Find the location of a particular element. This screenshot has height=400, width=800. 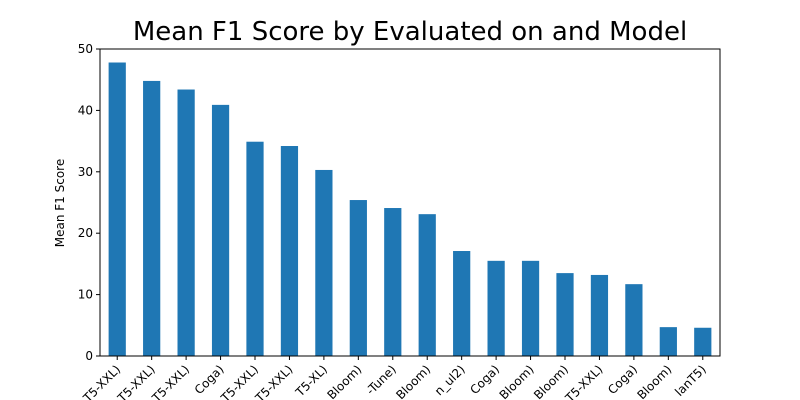

y-tick-label: 50 is located at coordinates (85, 49).